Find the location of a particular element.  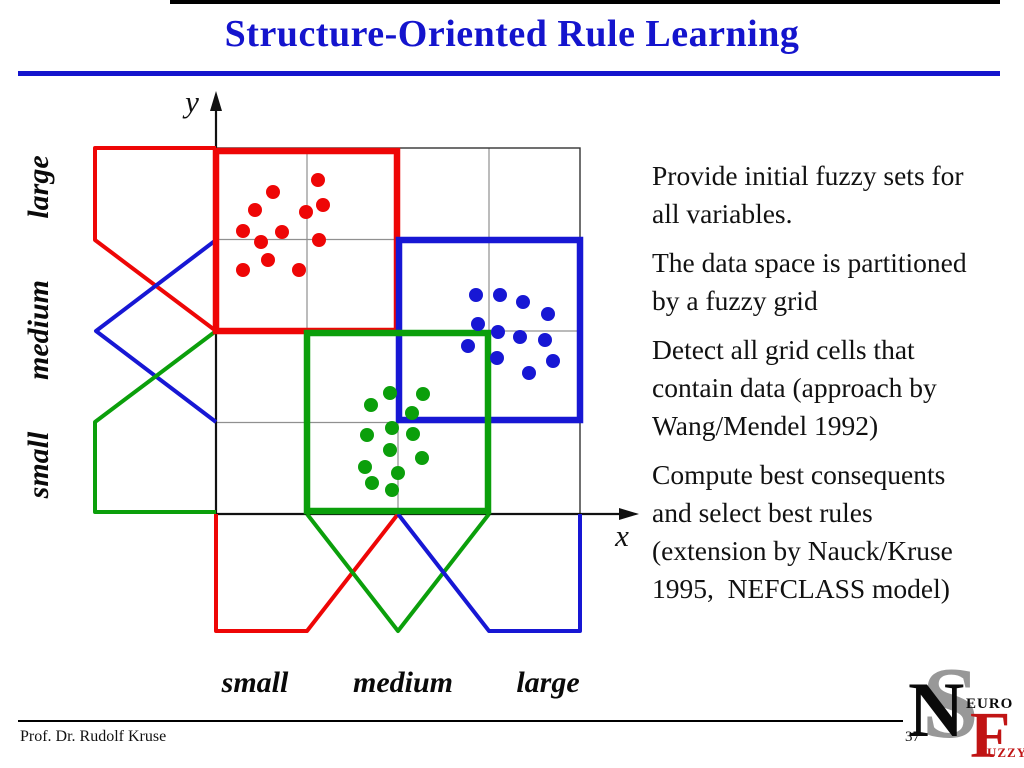

fuzzy-set-x-large is located at coordinates (489, 572).